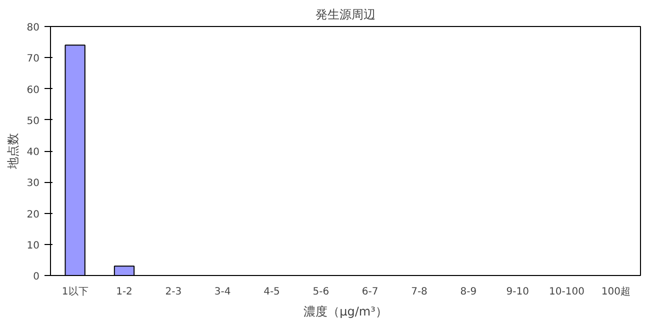  I want to click on x-tick-label: 6-7, so click(370, 292).